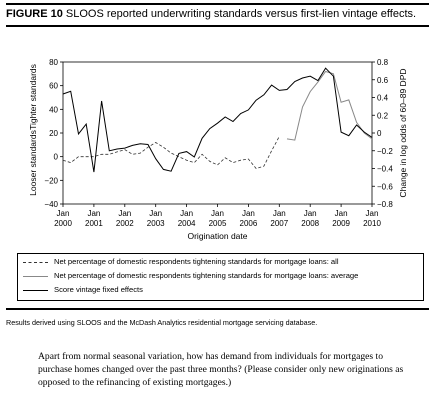 Image resolution: width=435 pixels, height=400 pixels. What do you see at coordinates (53, 133) in the screenshot?
I see `left-tick-label: 20` at bounding box center [53, 133].